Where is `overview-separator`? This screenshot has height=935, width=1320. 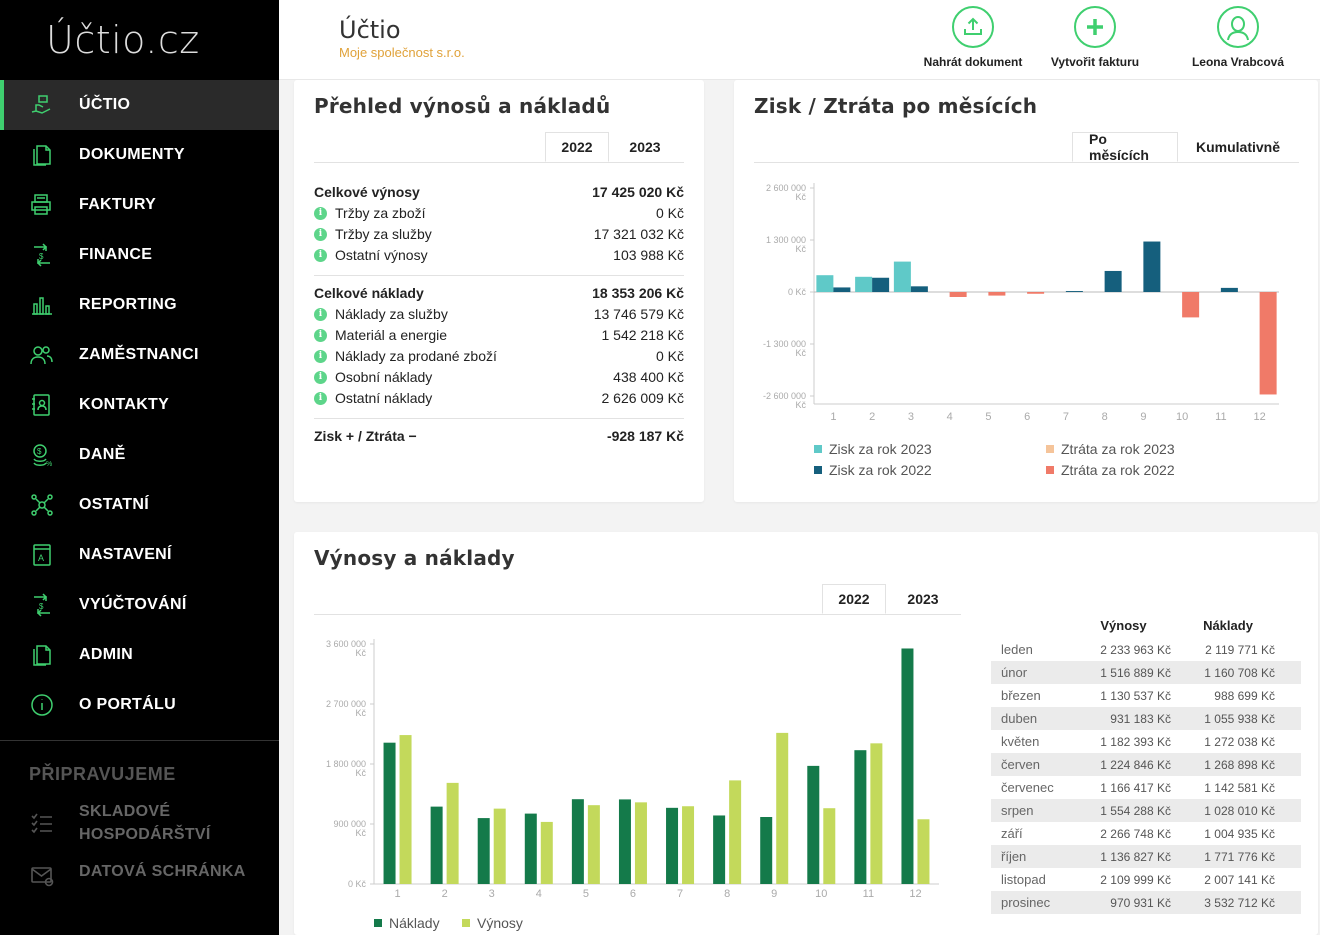
overview-separator is located at coordinates (499, 275).